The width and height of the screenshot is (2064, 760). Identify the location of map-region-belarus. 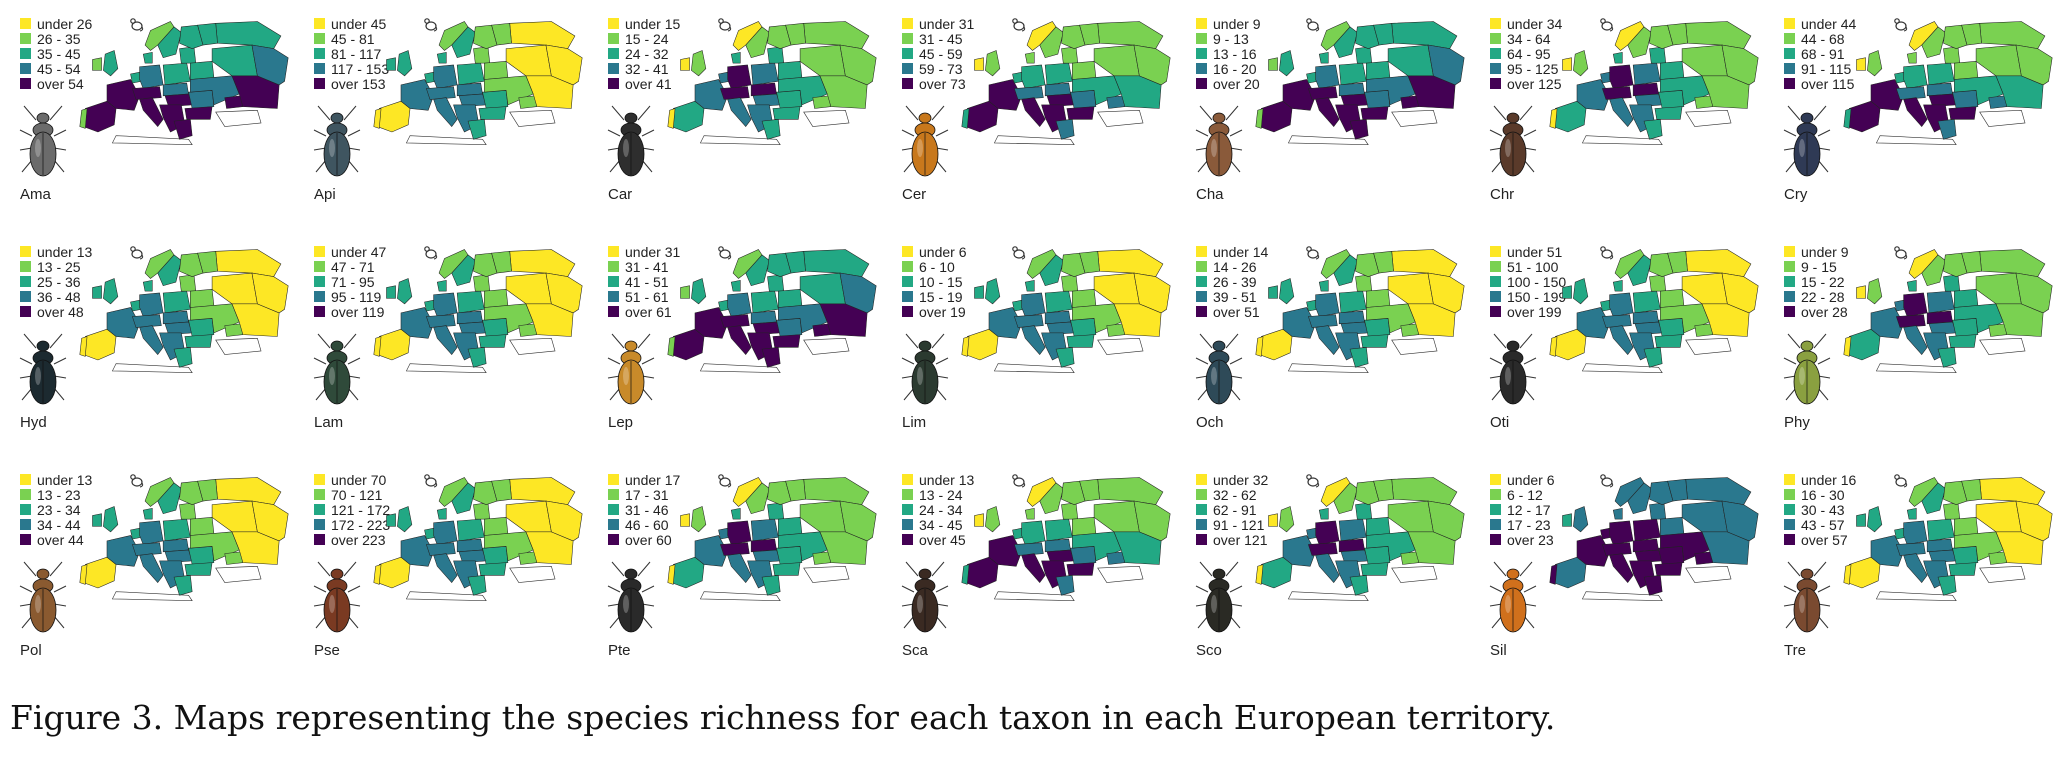
(1378, 70).